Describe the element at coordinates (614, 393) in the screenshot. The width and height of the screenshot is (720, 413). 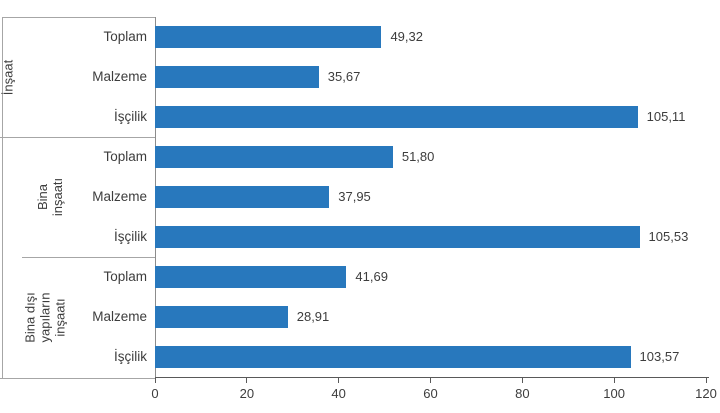
I see `x-axis-tick-label: 100` at that location.